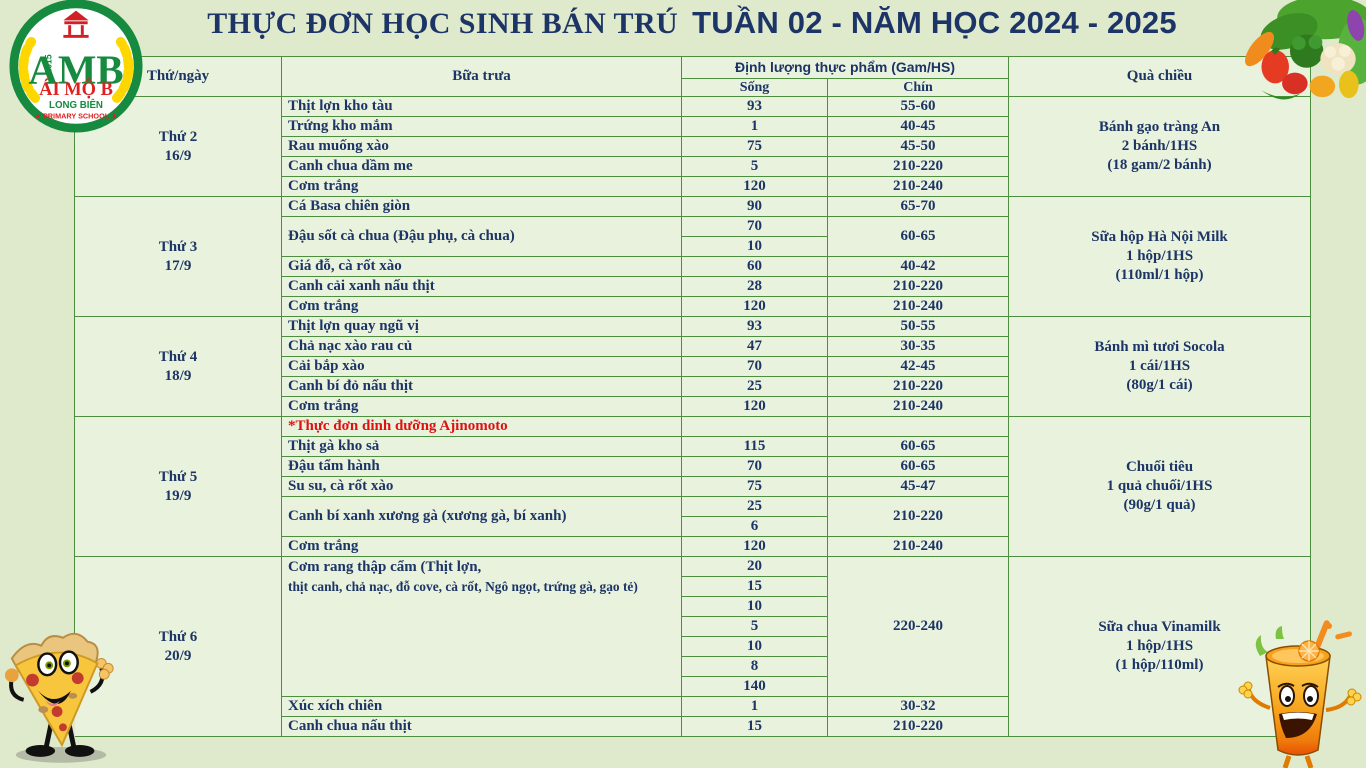 Image resolution: width=1366 pixels, height=768 pixels. I want to click on day-cell-tuesday: Thứ 3 17/9, so click(178, 257).